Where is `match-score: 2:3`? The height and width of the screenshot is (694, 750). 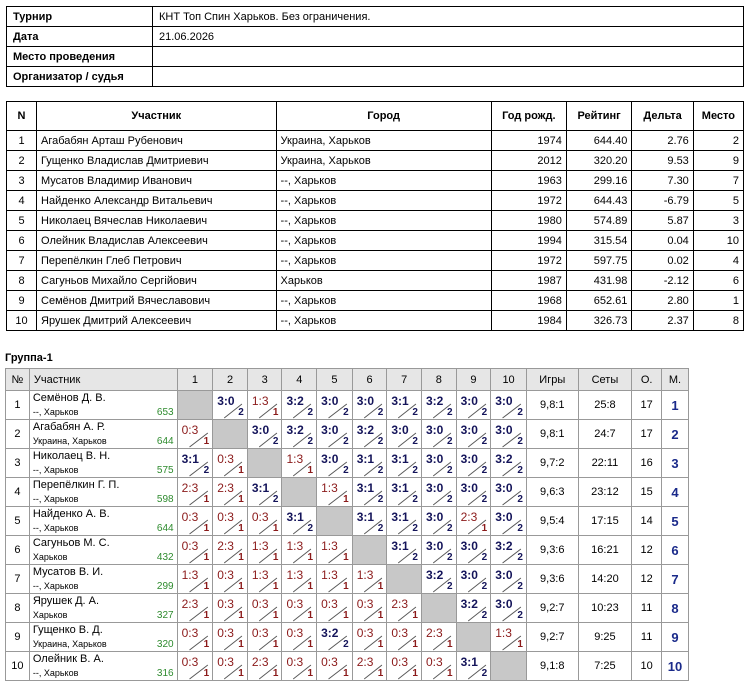
match-score: 2:3 is located at coordinates (190, 604).